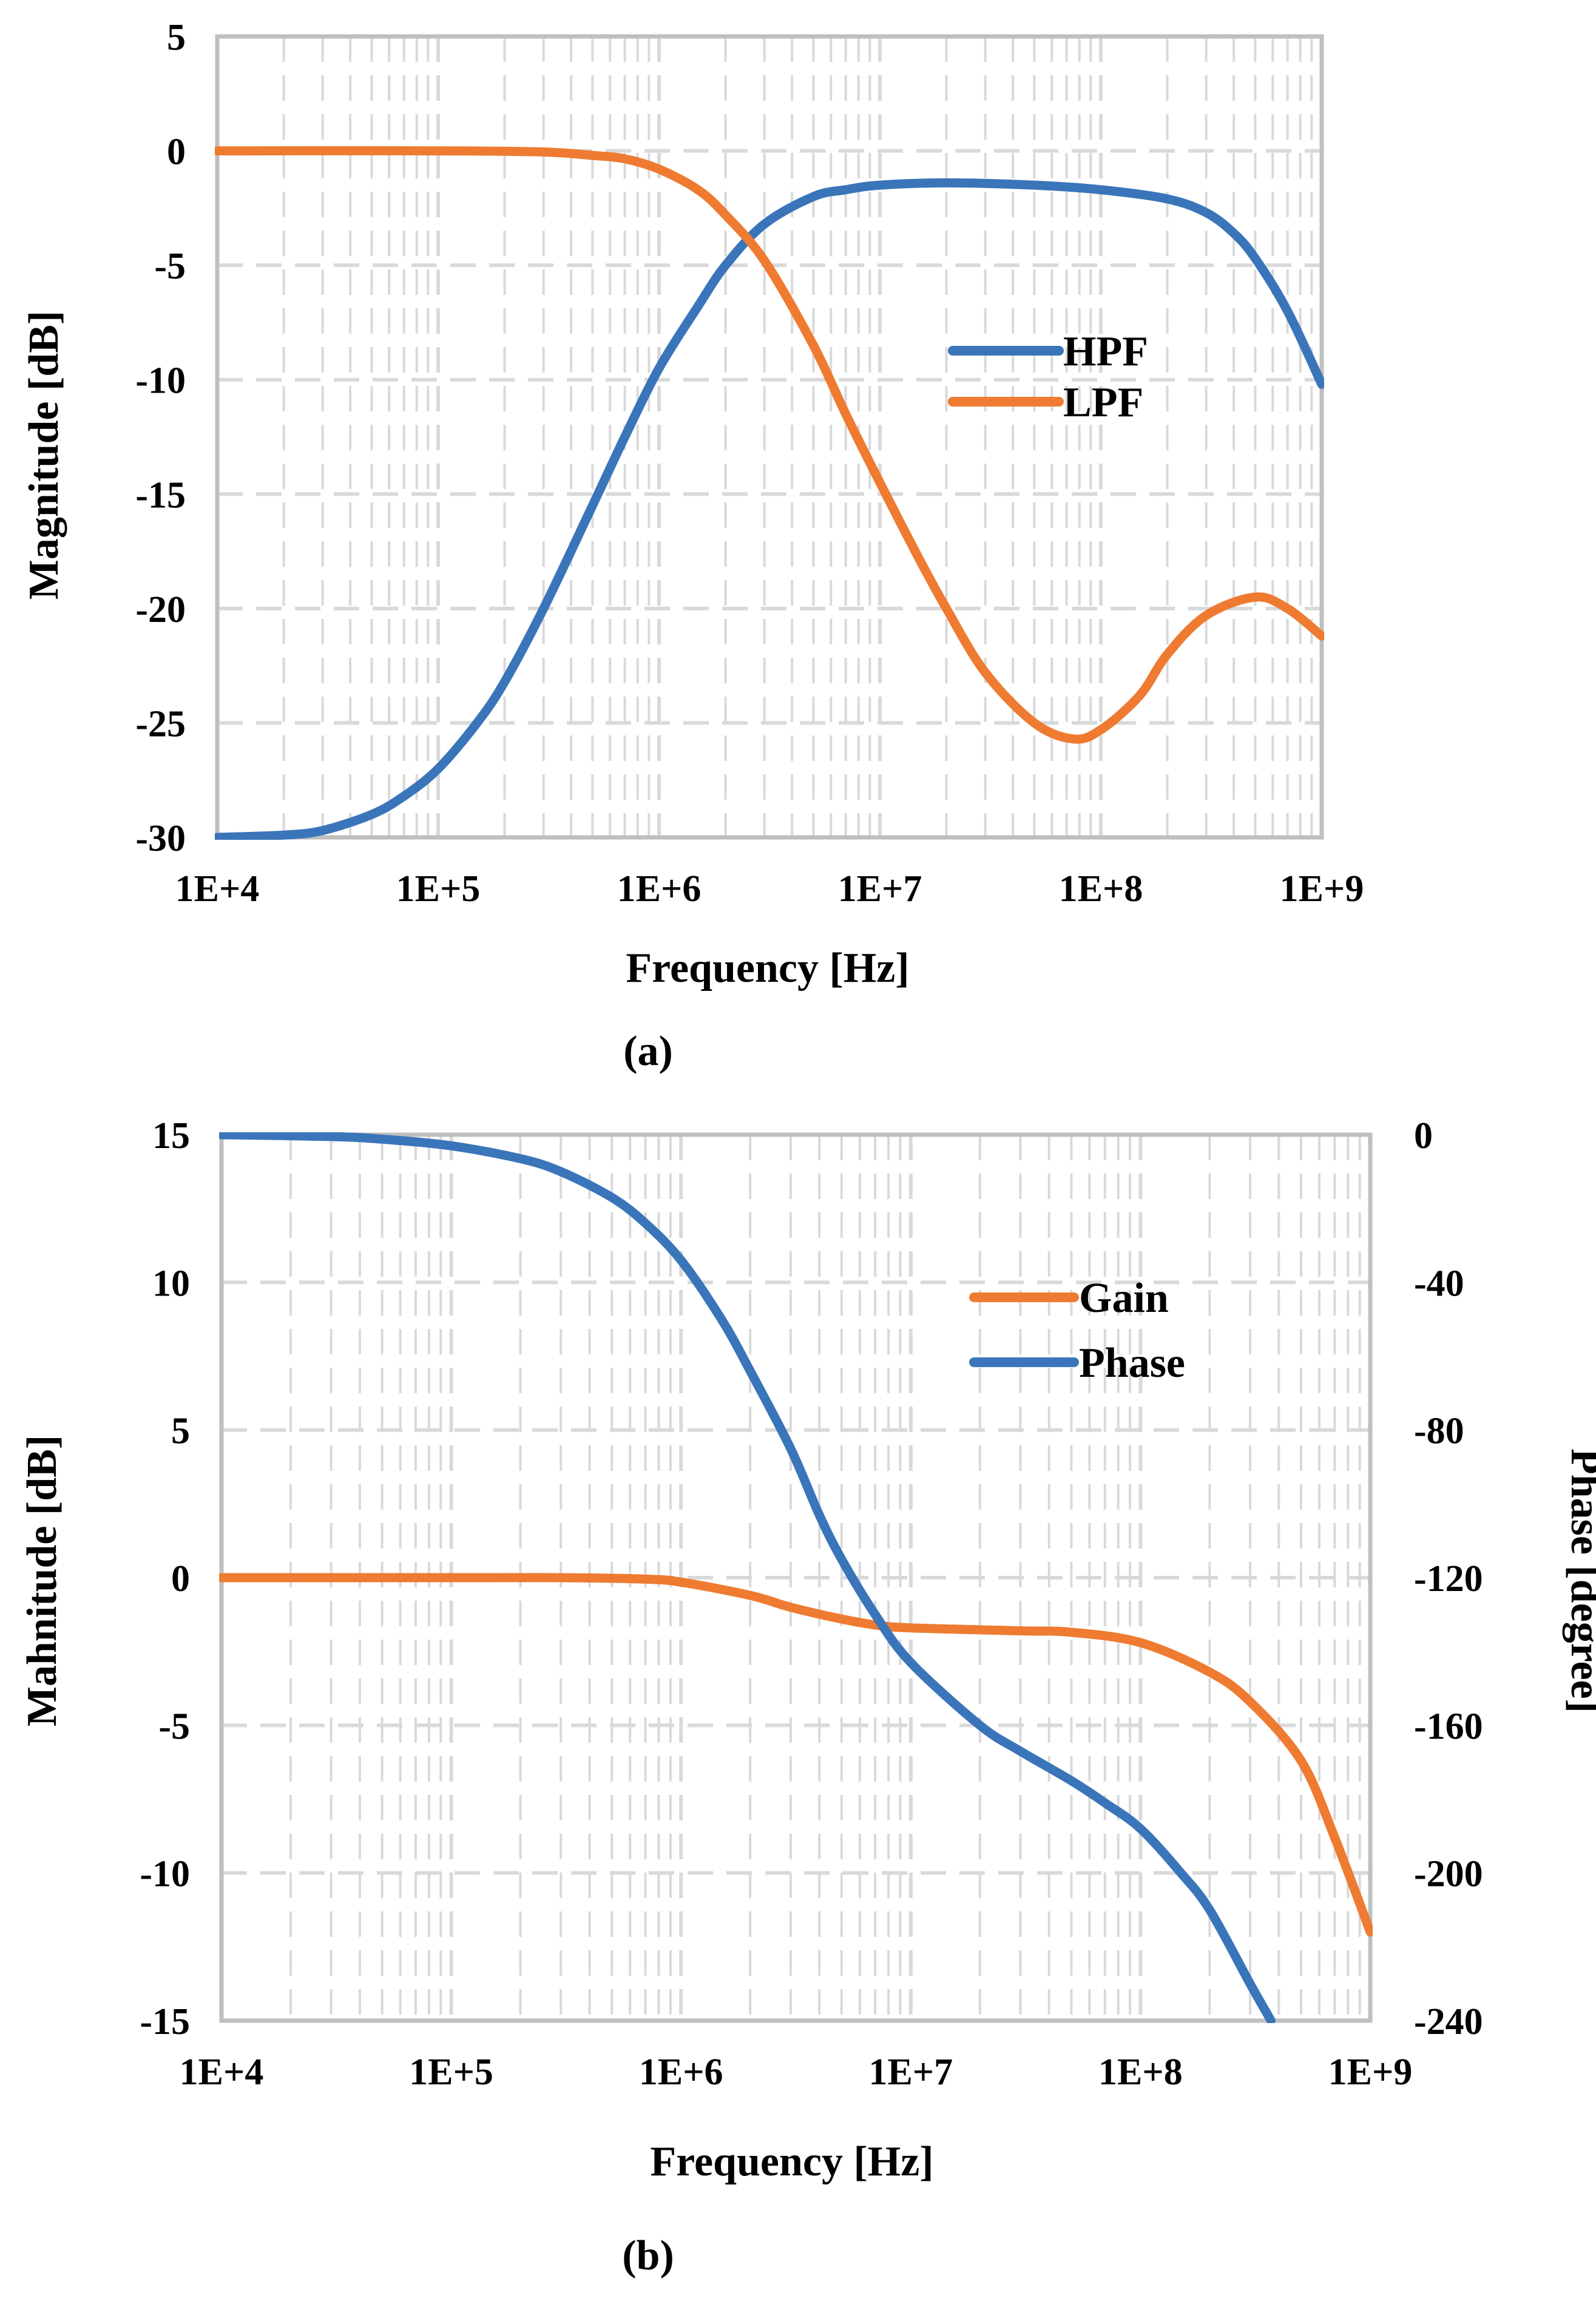  Describe the element at coordinates (160, 381) in the screenshot. I see `chart-a-y-tick-label: -10` at that location.